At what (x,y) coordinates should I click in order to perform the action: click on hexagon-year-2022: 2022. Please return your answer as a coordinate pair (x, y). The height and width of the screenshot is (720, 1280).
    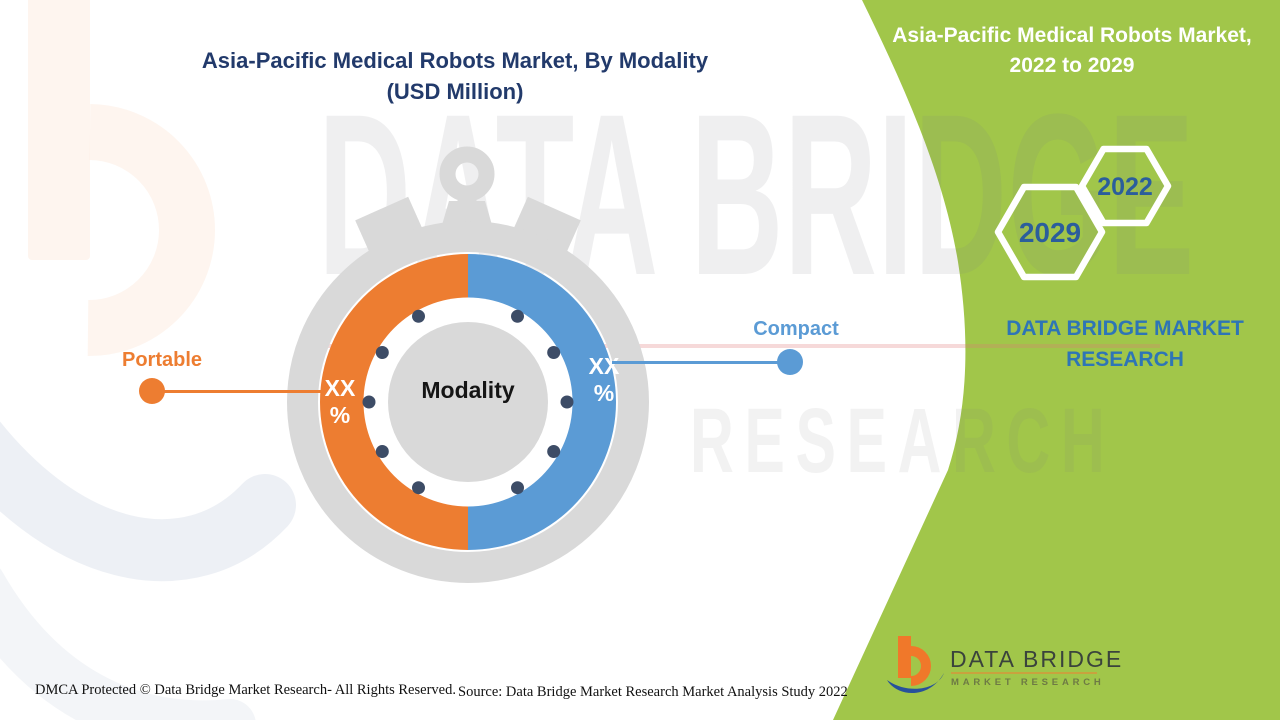
    Looking at the image, I should click on (1125, 187).